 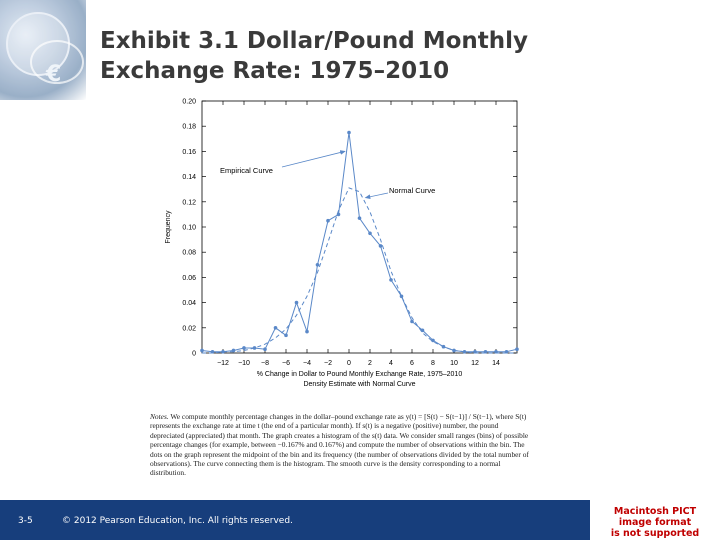 What do you see at coordinates (189, 152) in the screenshot?
I see `y-tick-label: 0.16` at bounding box center [189, 152].